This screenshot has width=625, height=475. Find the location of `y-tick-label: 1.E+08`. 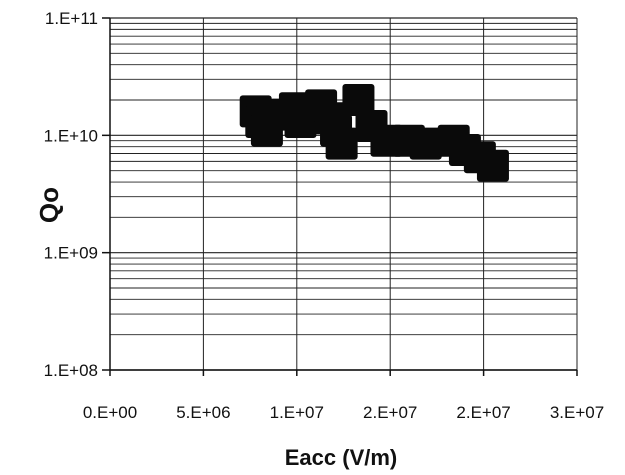

y-tick-label: 1.E+08 is located at coordinates (71, 370).